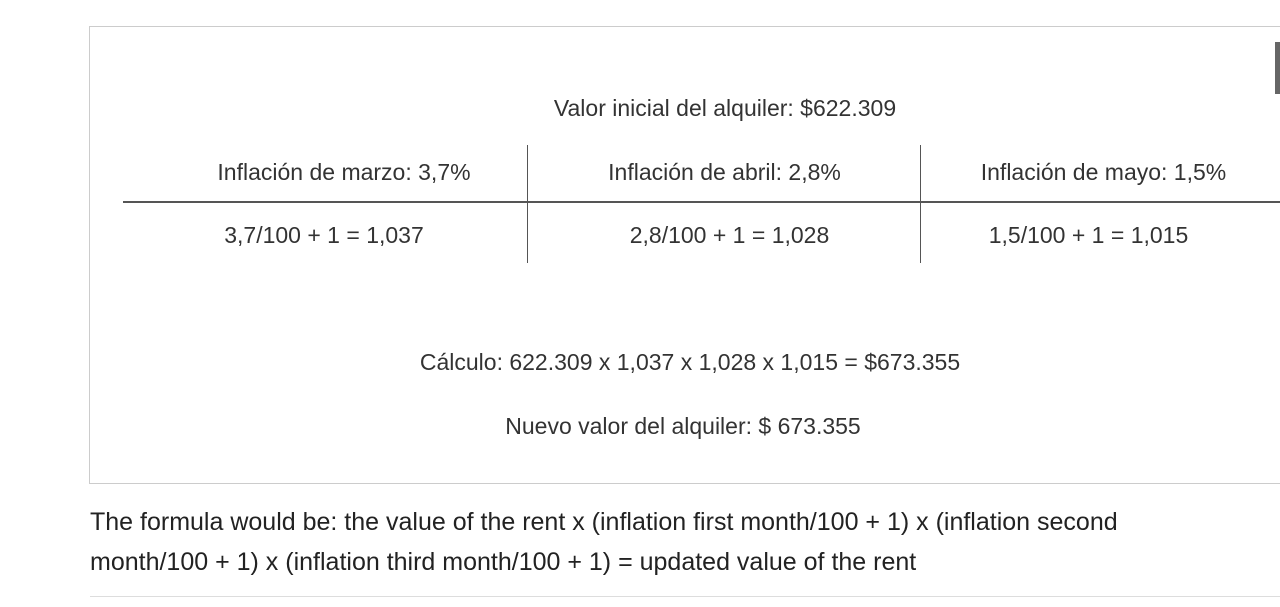  Describe the element at coordinates (724, 172) in the screenshot. I see `table-header: Inflación de abril: 2,8%` at that location.